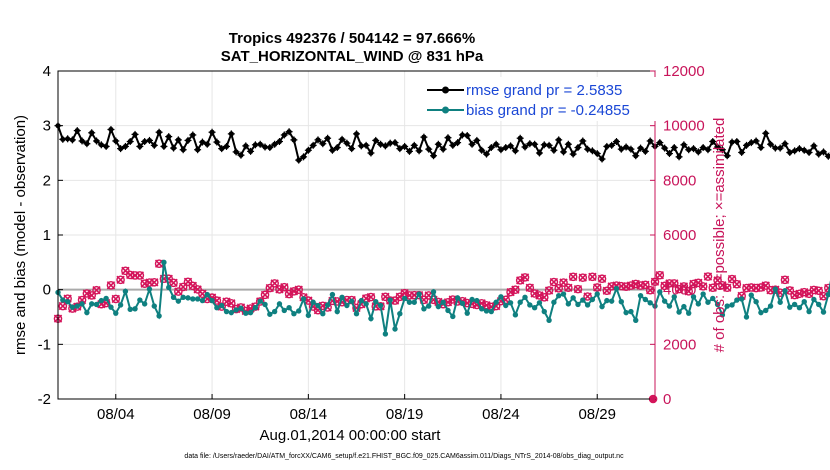 This screenshot has width=830, height=470. Describe the element at coordinates (684, 71) in the screenshot. I see `right-tick-label: 12000` at that location.